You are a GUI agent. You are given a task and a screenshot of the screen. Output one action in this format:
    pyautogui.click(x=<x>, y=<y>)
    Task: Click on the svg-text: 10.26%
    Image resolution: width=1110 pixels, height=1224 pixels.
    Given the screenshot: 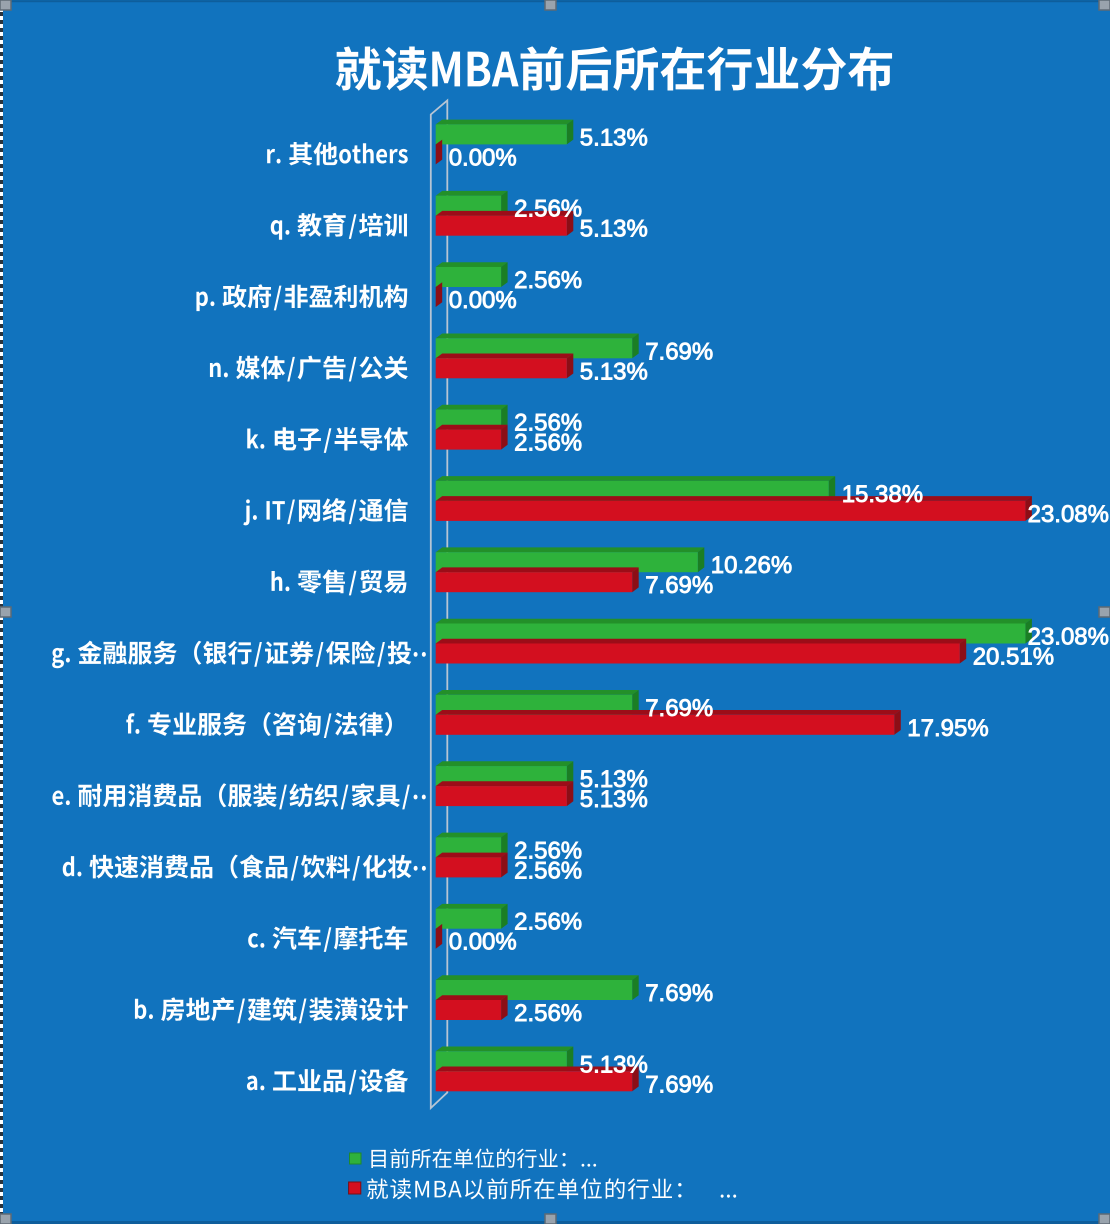 What is the action you would take?
    pyautogui.click(x=751, y=565)
    